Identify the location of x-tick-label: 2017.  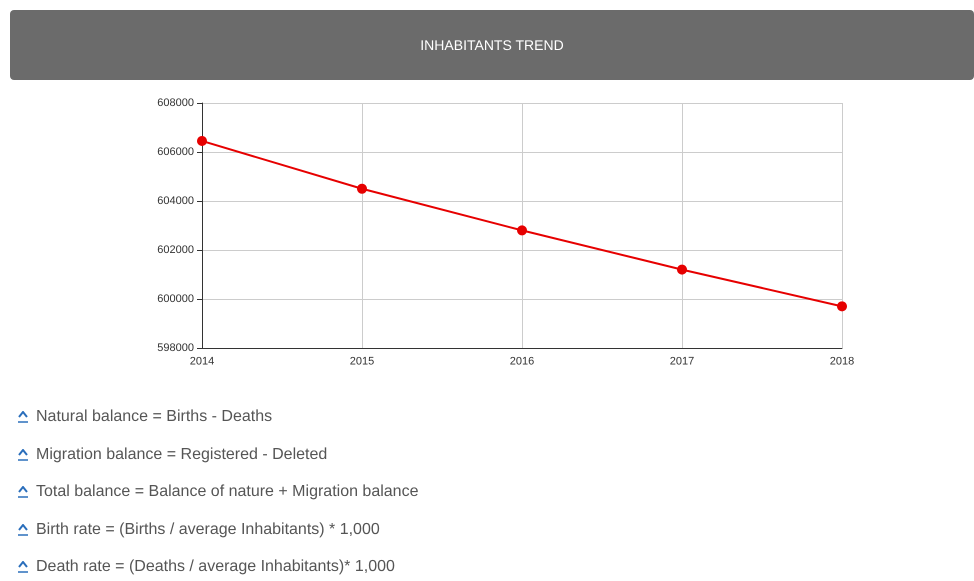
(682, 362).